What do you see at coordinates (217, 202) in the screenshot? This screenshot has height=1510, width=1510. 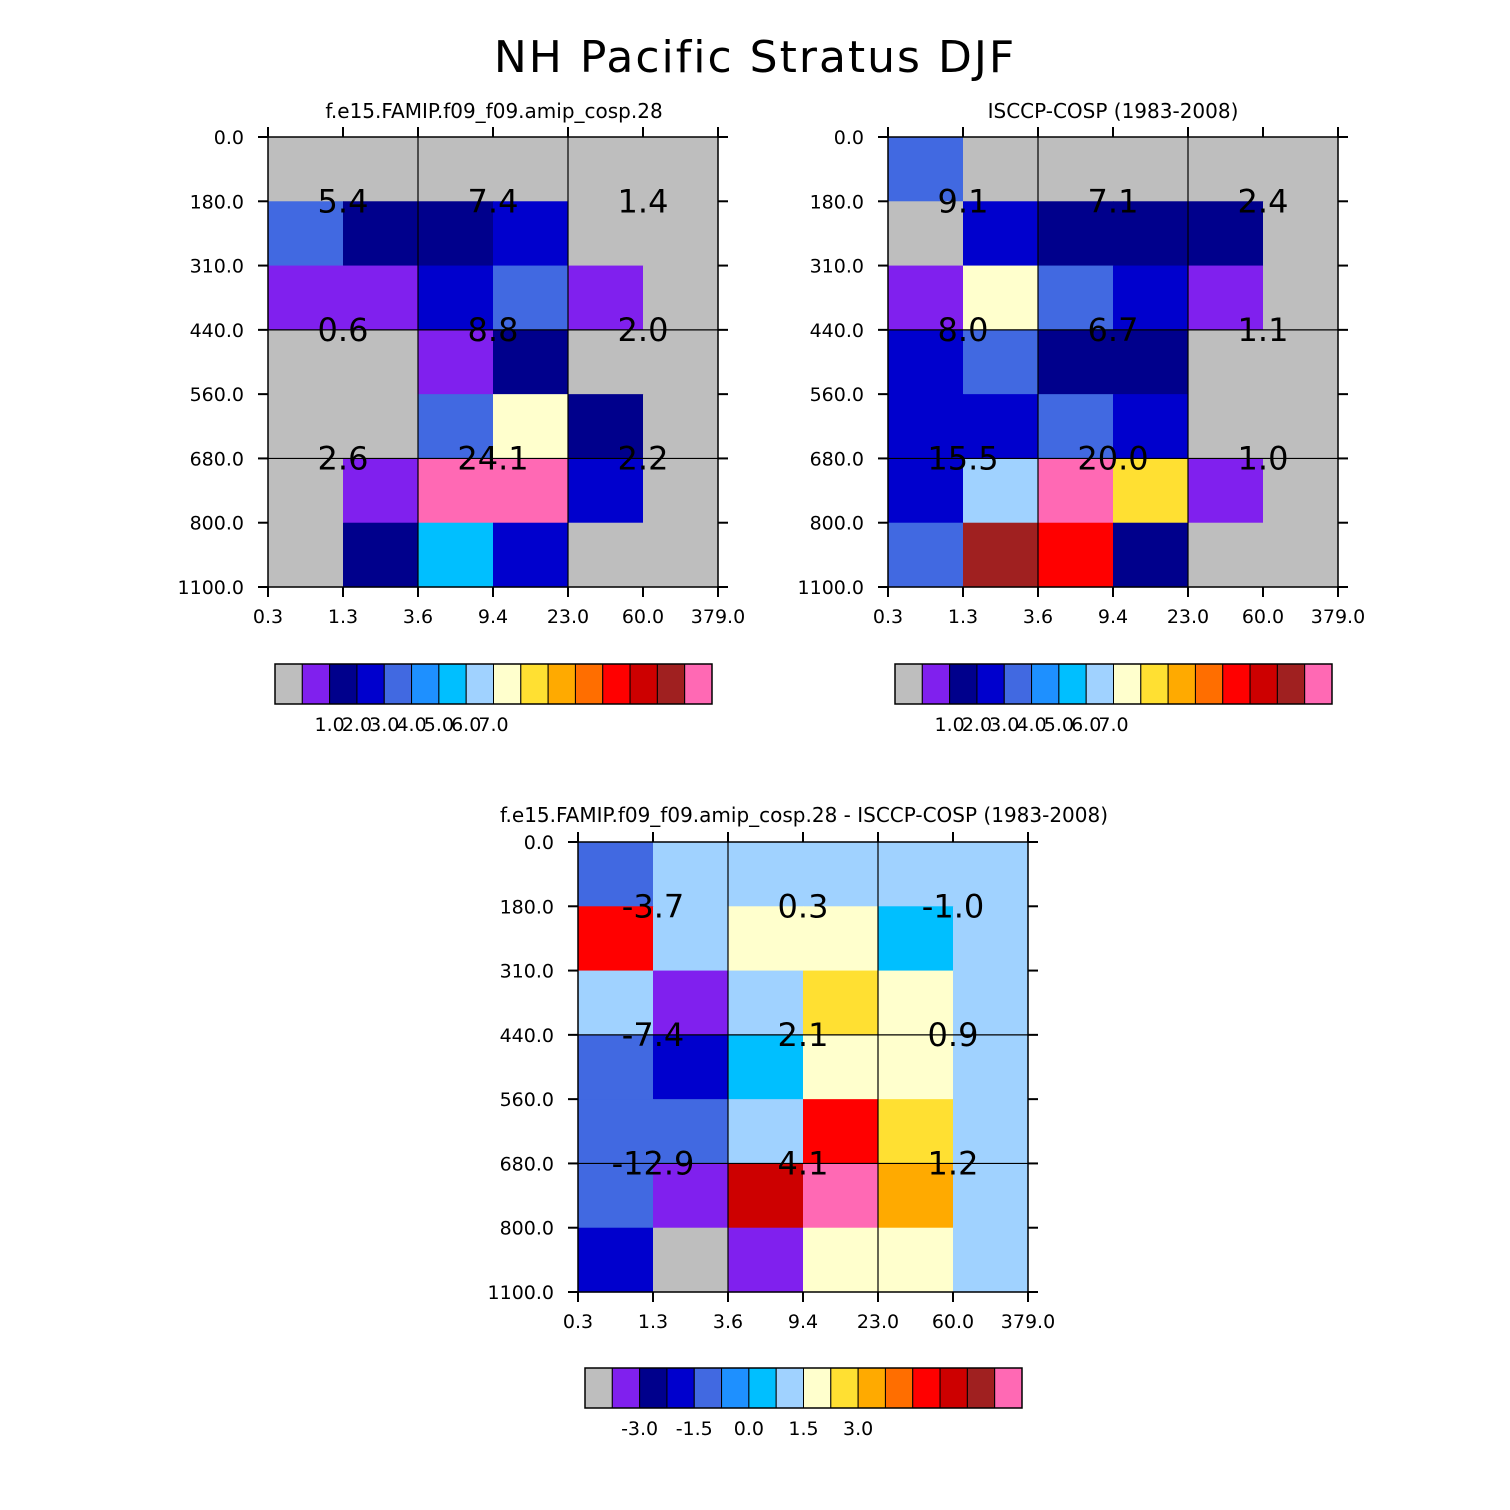 I see `y-tick-label: 180.0` at bounding box center [217, 202].